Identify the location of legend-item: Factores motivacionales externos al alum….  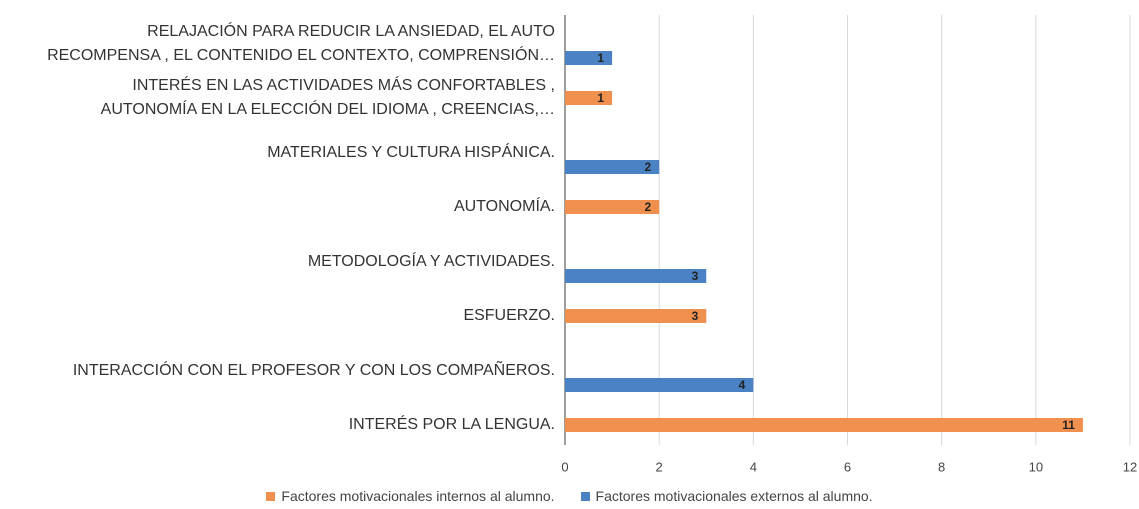
(726, 496).